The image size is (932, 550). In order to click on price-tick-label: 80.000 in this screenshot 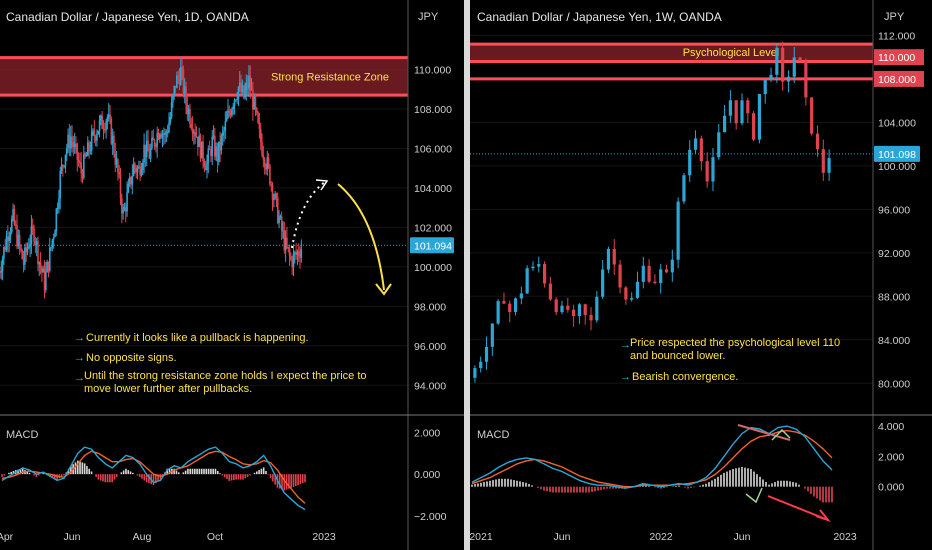, I will do `click(894, 384)`.